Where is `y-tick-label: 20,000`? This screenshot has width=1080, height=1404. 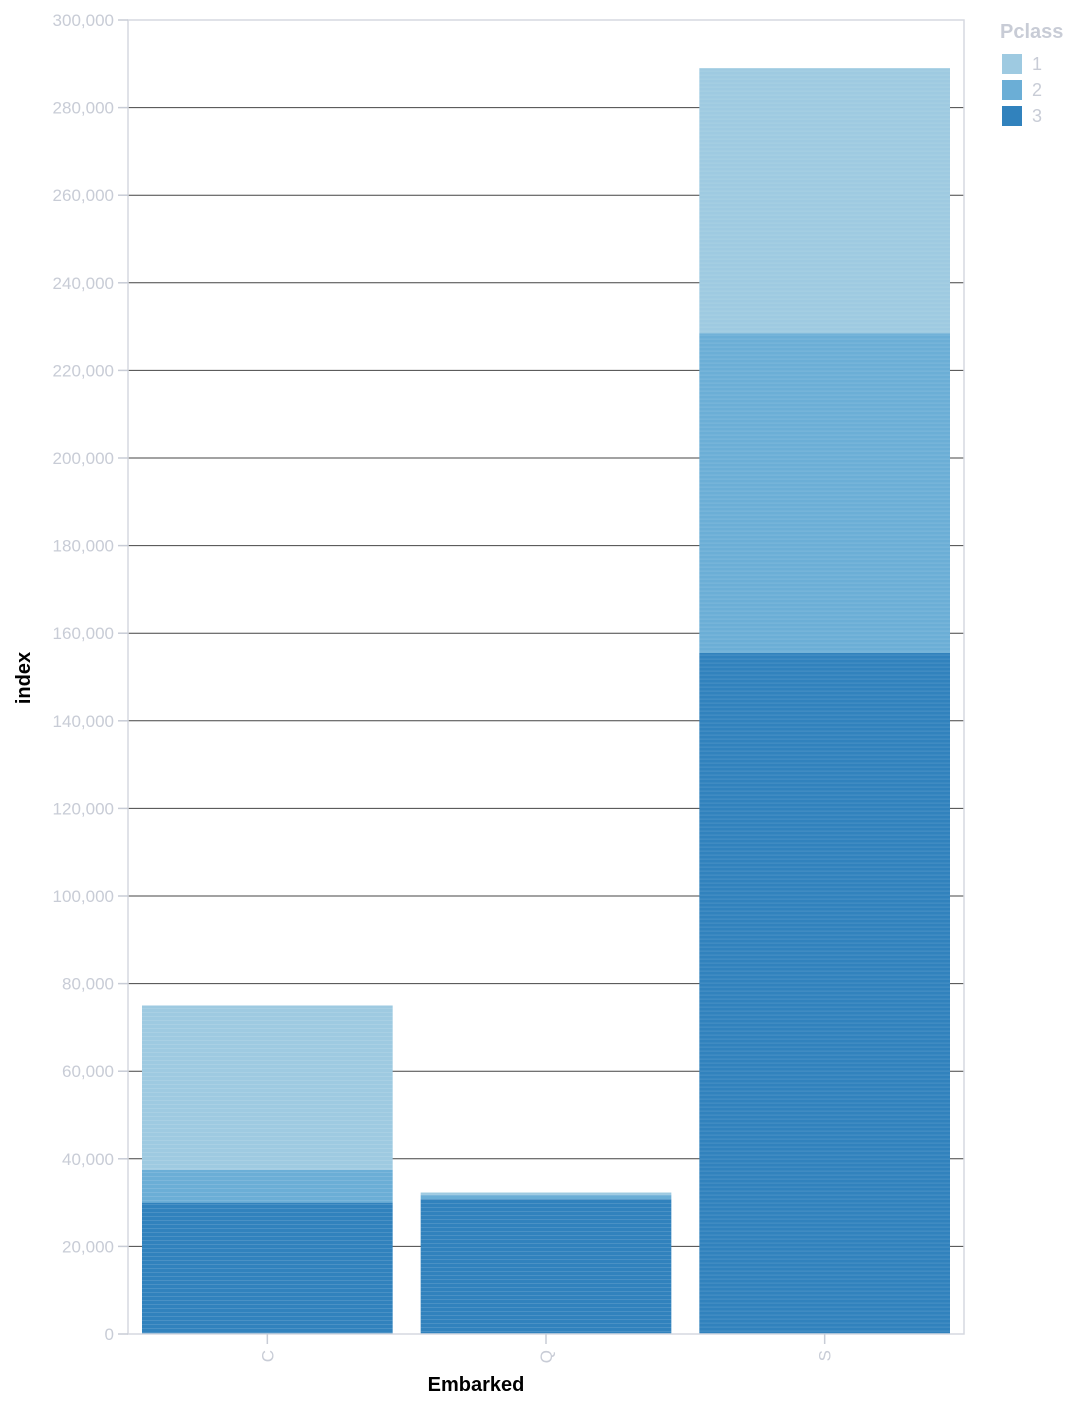
y-tick-label: 20,000 is located at coordinates (88, 1246).